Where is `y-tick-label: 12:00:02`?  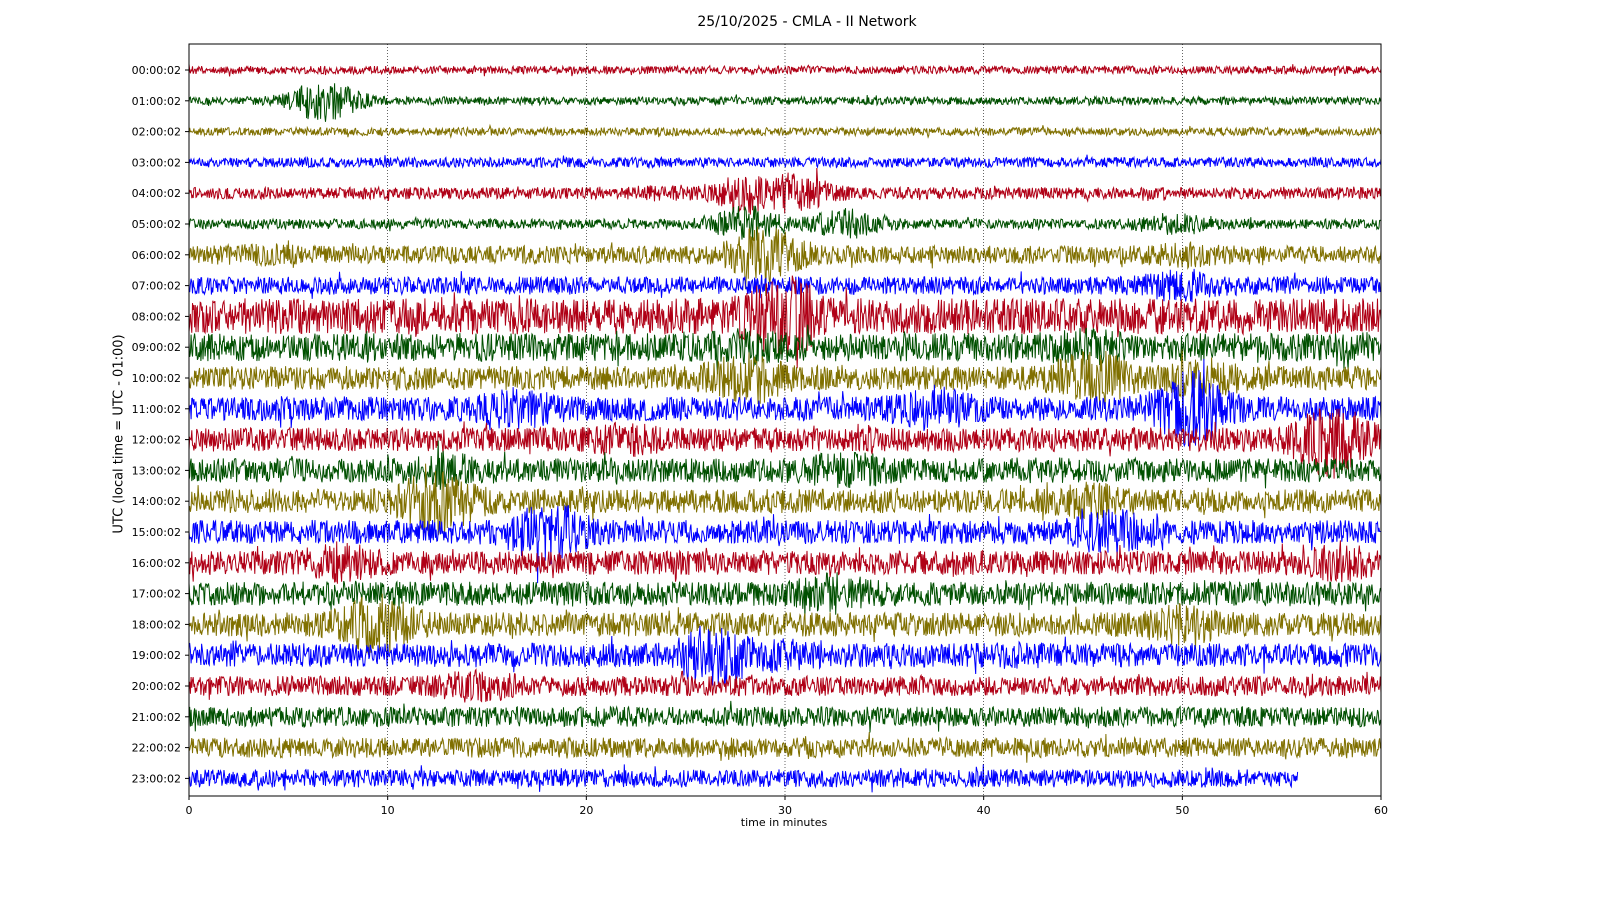
y-tick-label: 12:00:02 is located at coordinates (156, 440).